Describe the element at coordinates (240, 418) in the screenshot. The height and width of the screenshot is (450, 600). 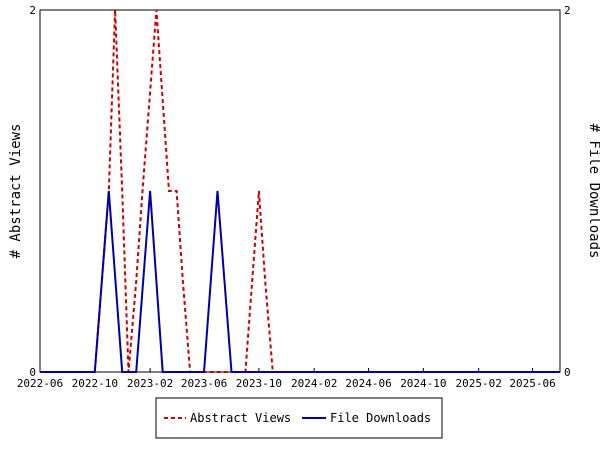
I see `legend-label-abstract-views: Abstract Views` at that location.